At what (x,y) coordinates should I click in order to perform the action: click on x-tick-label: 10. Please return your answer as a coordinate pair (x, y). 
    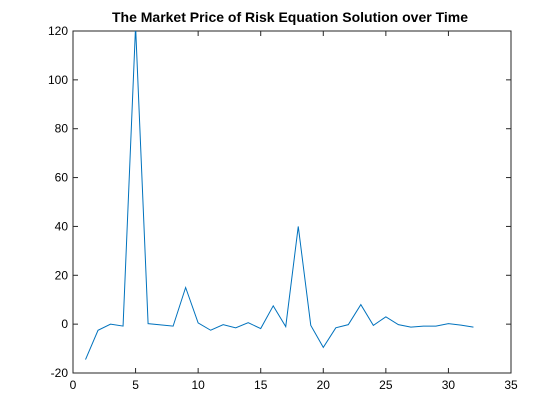
    Looking at the image, I should click on (198, 385).